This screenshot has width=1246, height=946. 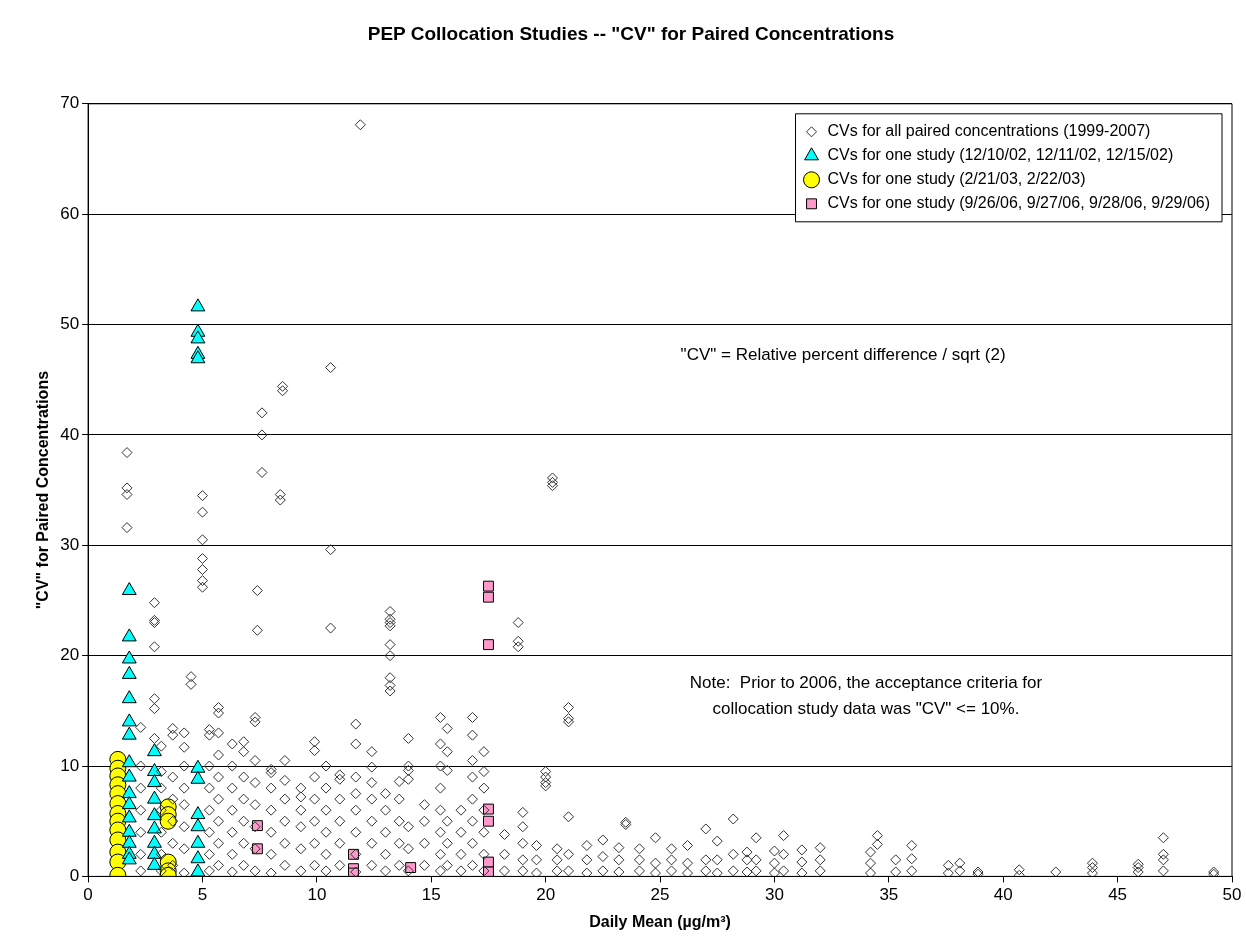 What do you see at coordinates (74, 876) in the screenshot?
I see `y-tick-label: 0` at bounding box center [74, 876].